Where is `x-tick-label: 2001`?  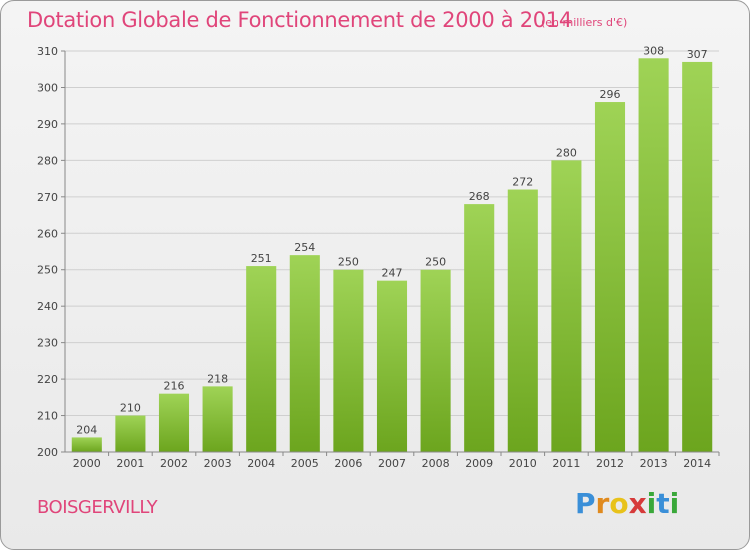
x-tick-label: 2001 is located at coordinates (130, 463).